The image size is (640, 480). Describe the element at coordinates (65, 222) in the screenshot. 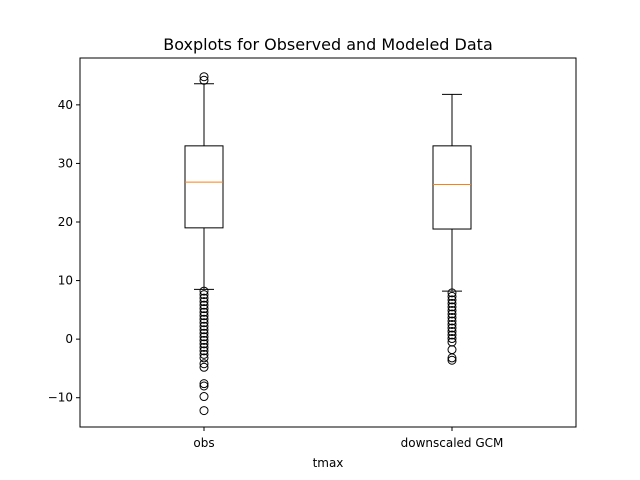

I see `y-tick-label: 20` at that location.